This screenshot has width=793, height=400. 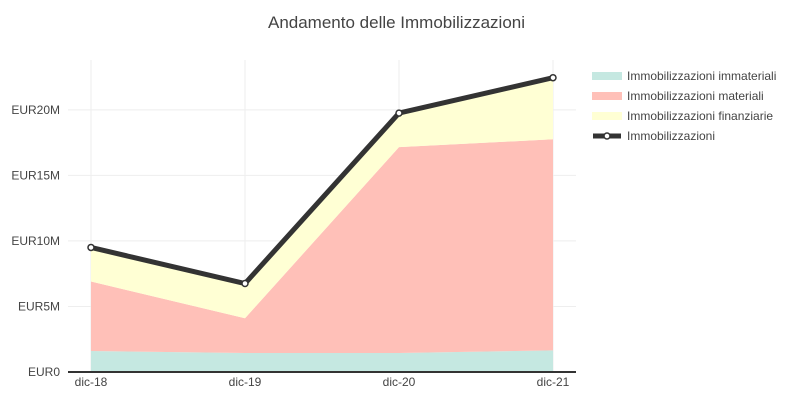 I want to click on legend-label-1: Immobilizzazioni immateriali, so click(x=702, y=76).